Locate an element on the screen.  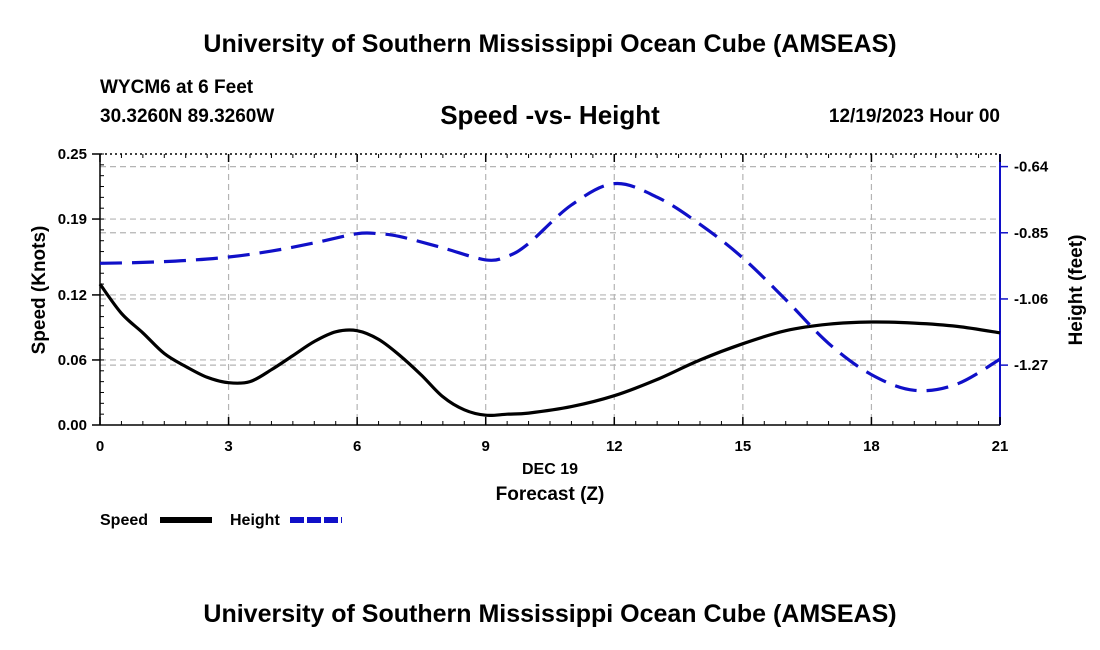
y2-tick-label: -1.27 is located at coordinates (1031, 365).